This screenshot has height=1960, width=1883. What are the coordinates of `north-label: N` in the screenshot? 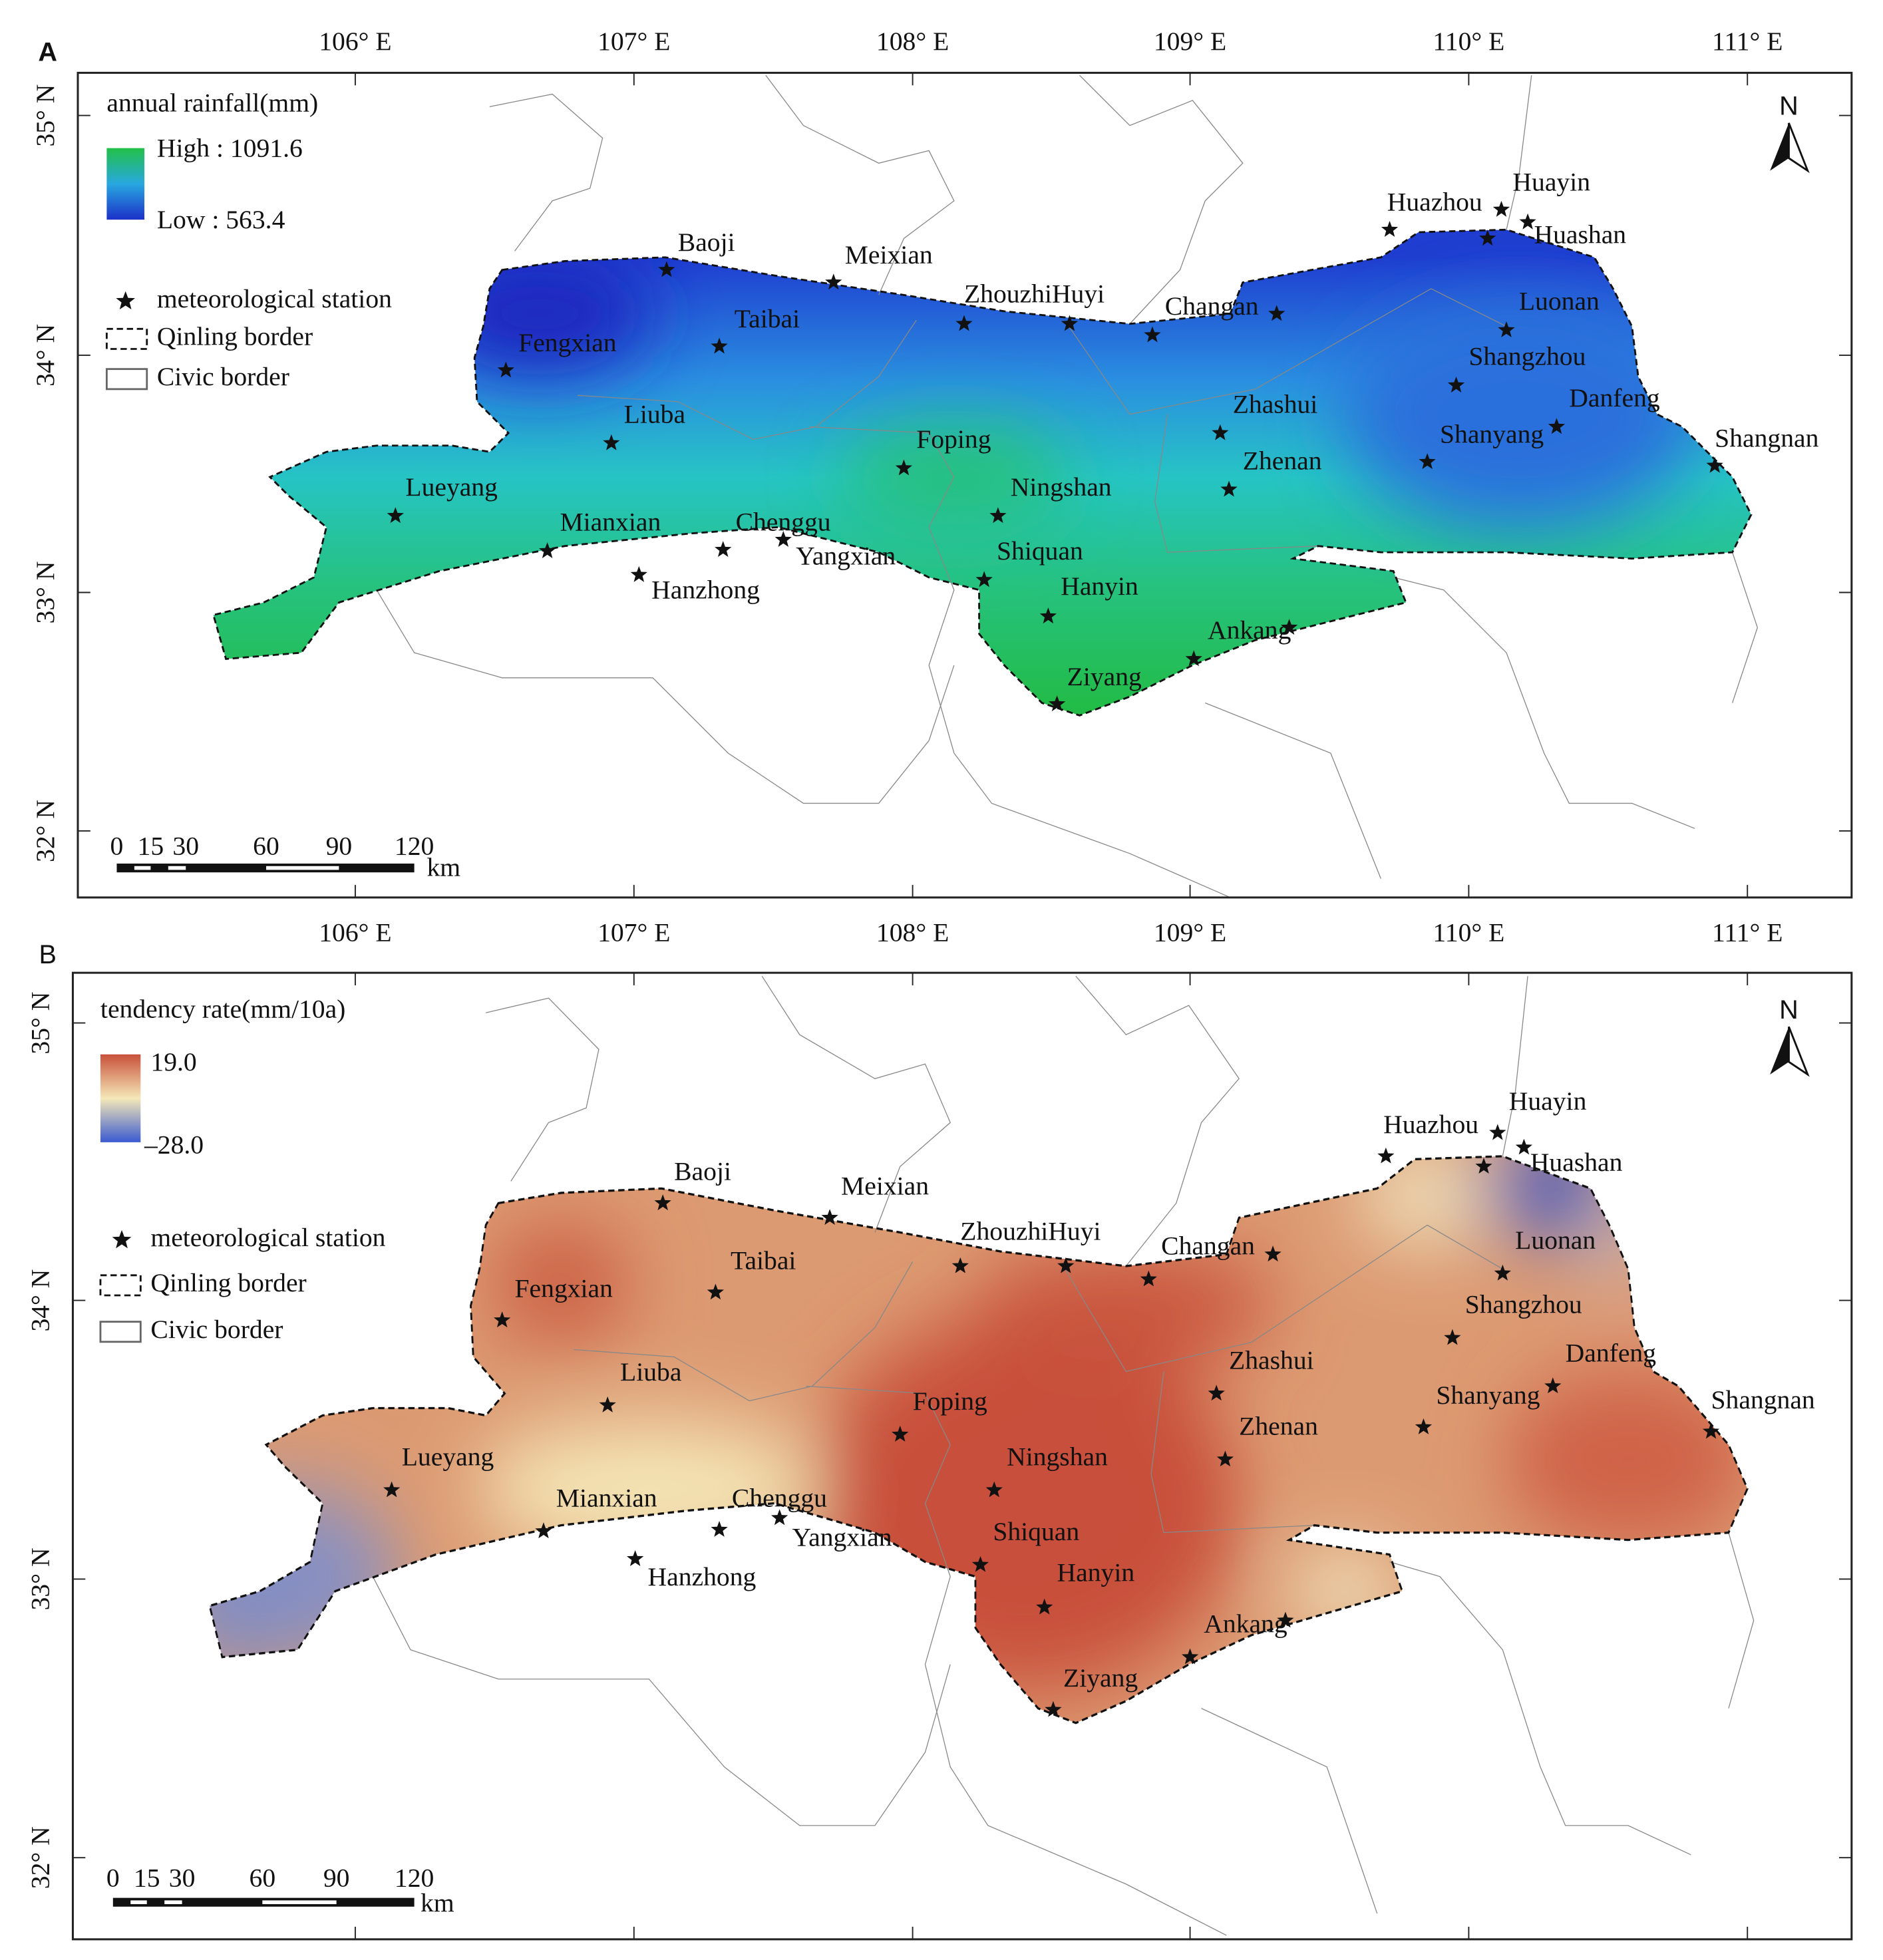 It's located at (1788, 1010).